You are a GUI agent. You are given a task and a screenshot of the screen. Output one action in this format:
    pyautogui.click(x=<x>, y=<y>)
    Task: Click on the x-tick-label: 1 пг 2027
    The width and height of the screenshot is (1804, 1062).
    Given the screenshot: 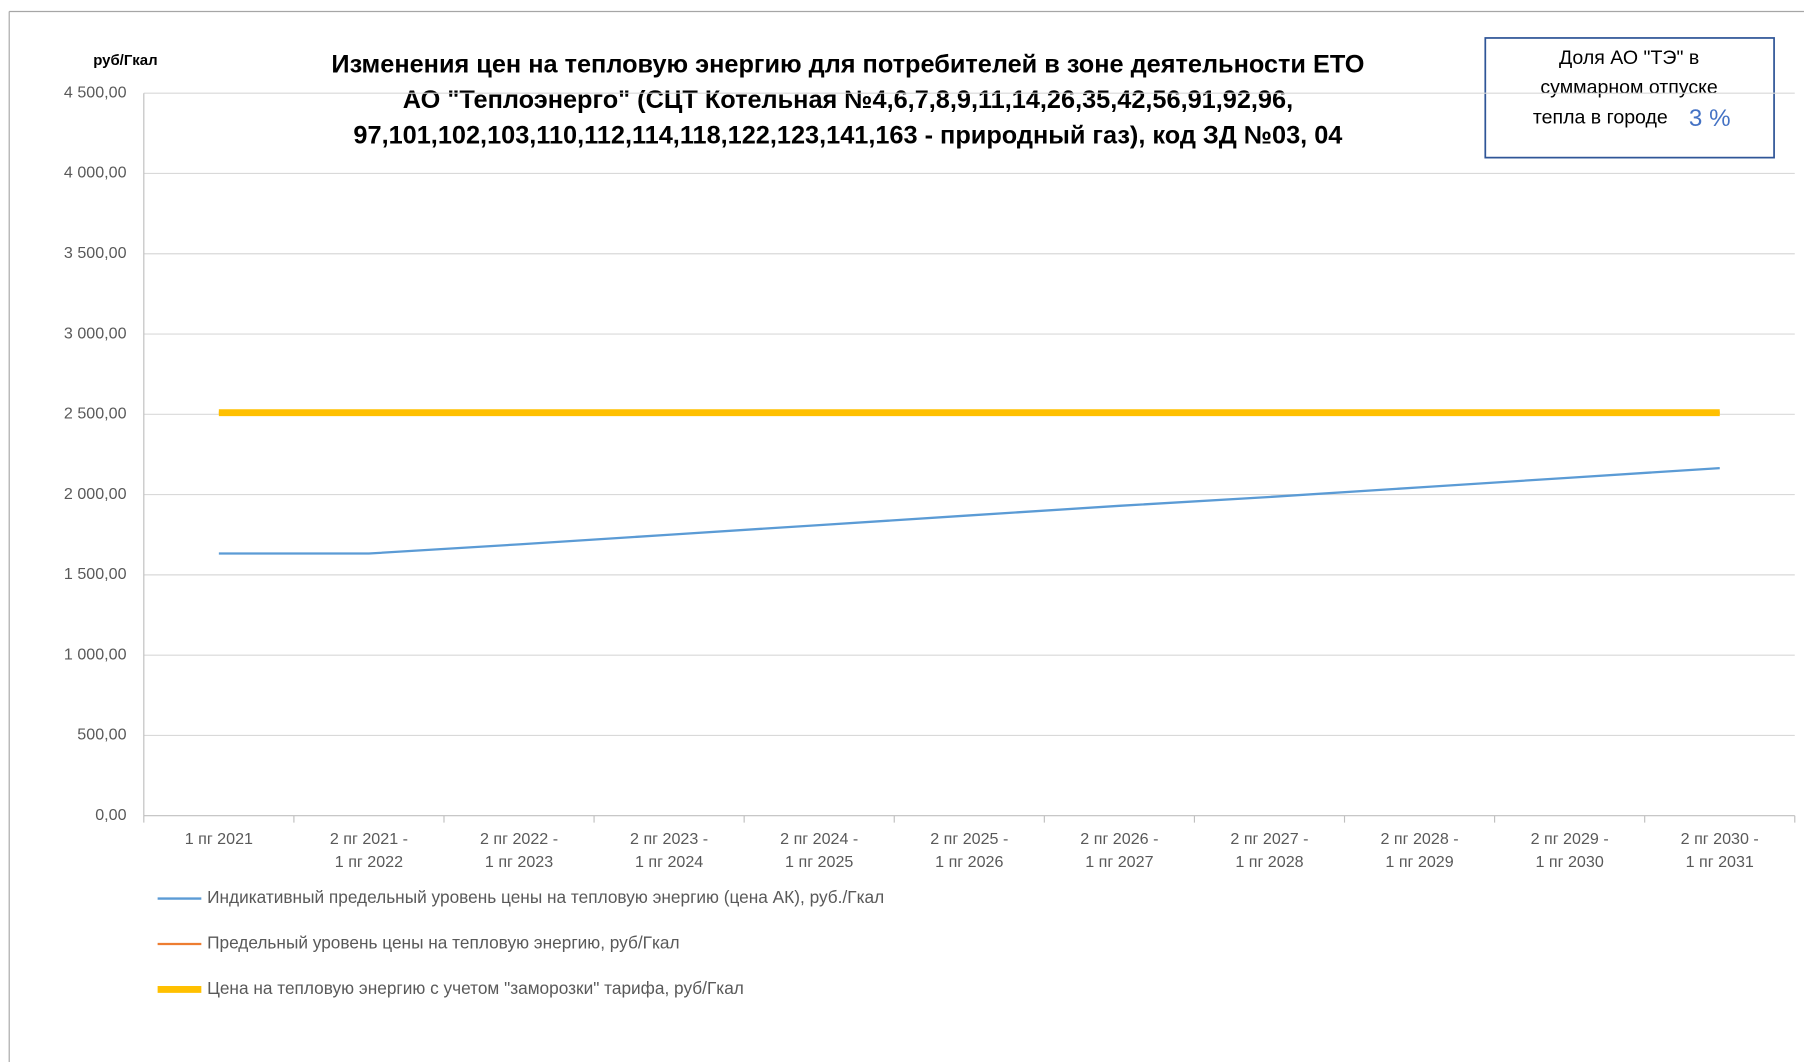 What is the action you would take?
    pyautogui.click(x=1119, y=862)
    